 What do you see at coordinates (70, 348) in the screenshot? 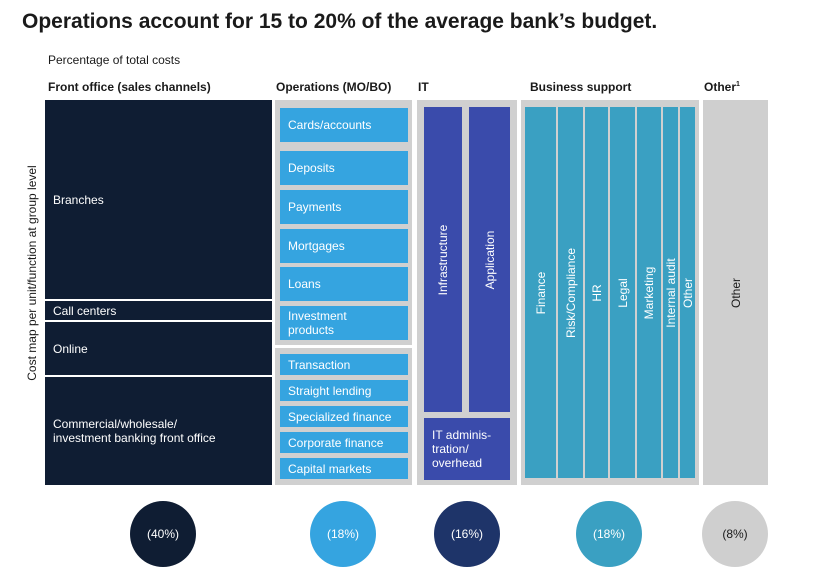
I see `cell-label: Online` at bounding box center [70, 348].